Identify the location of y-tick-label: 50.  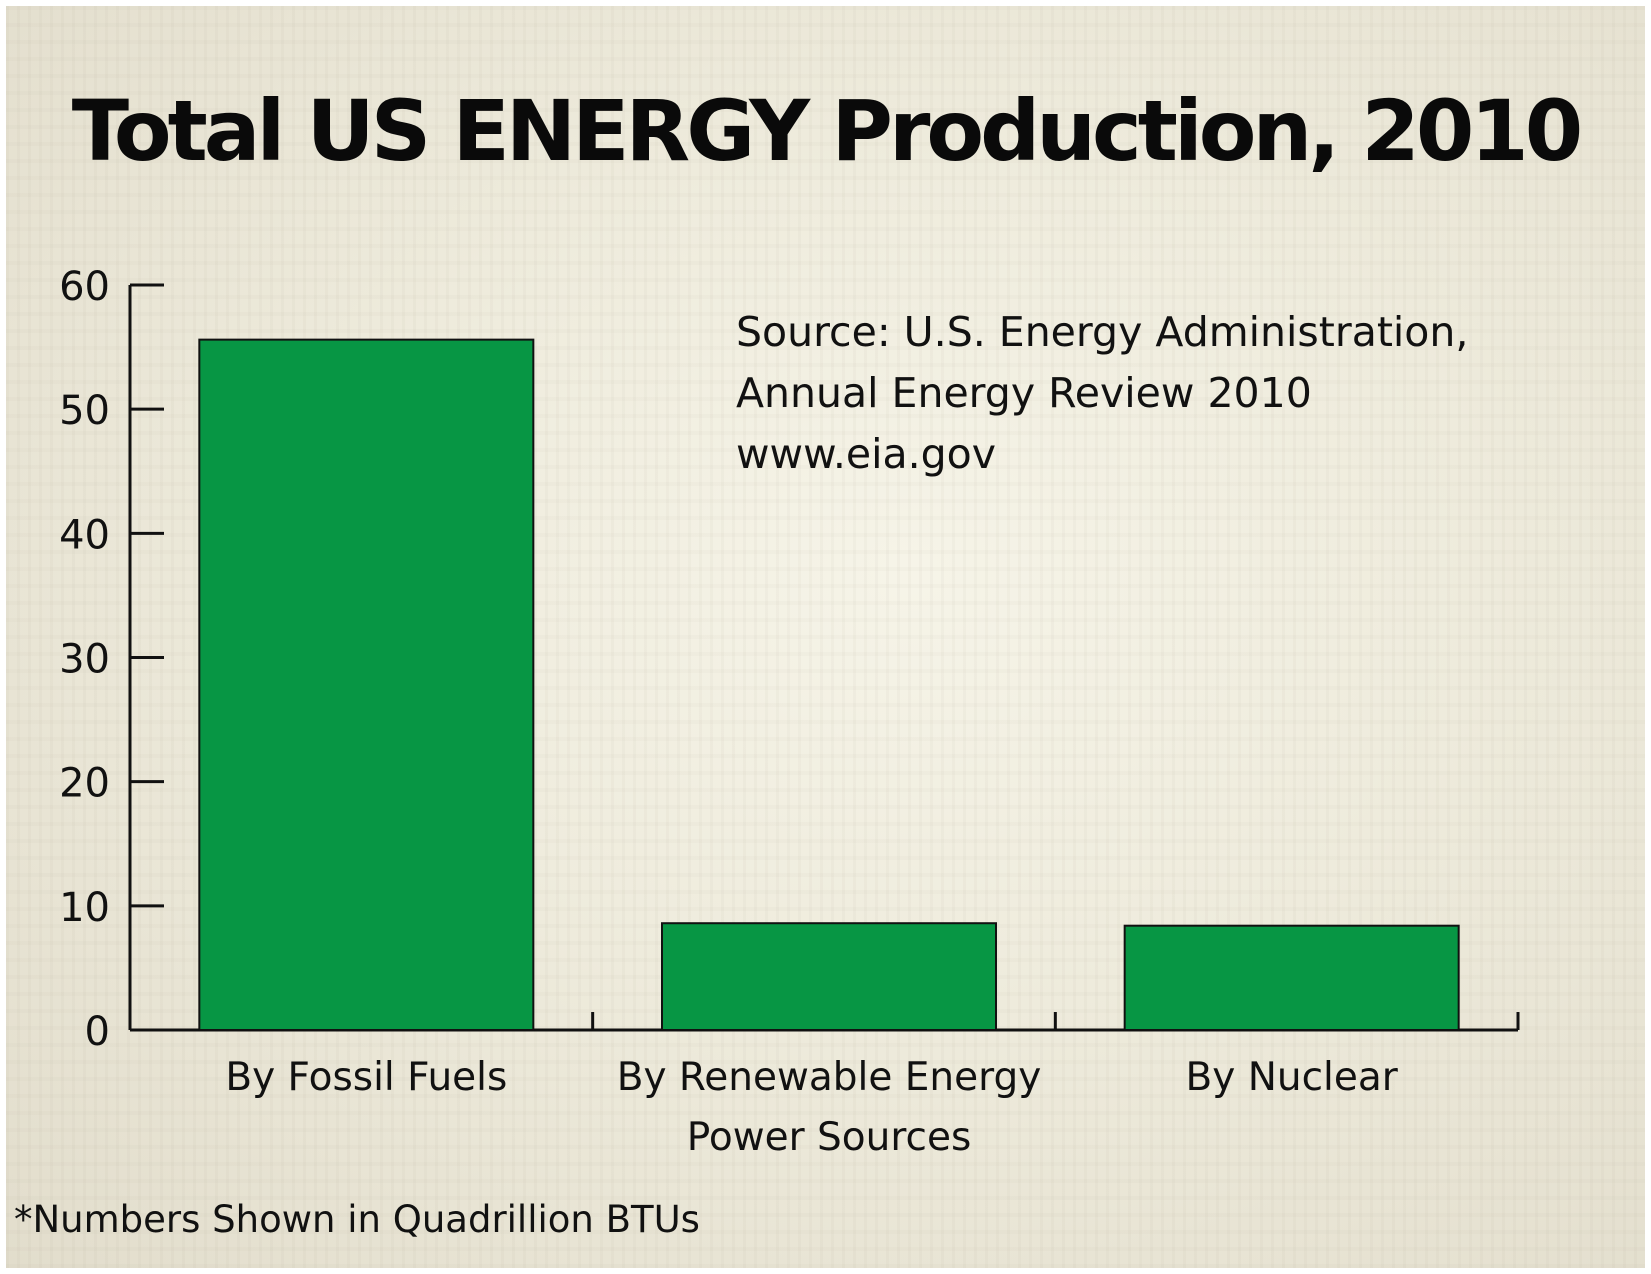
(84, 411).